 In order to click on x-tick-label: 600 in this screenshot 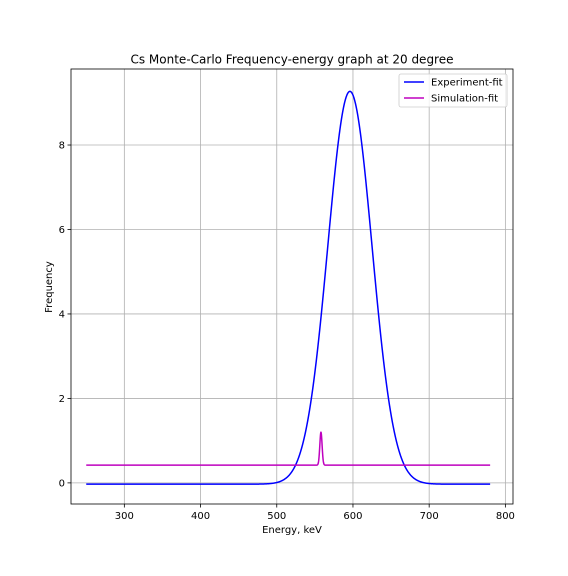, I will do `click(352, 516)`.